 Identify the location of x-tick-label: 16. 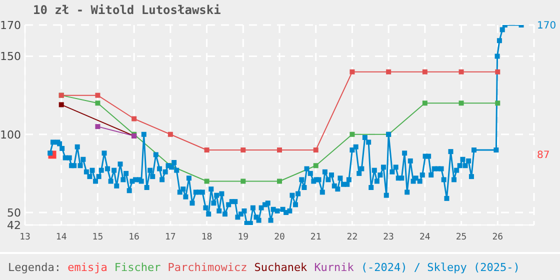
(134, 237).